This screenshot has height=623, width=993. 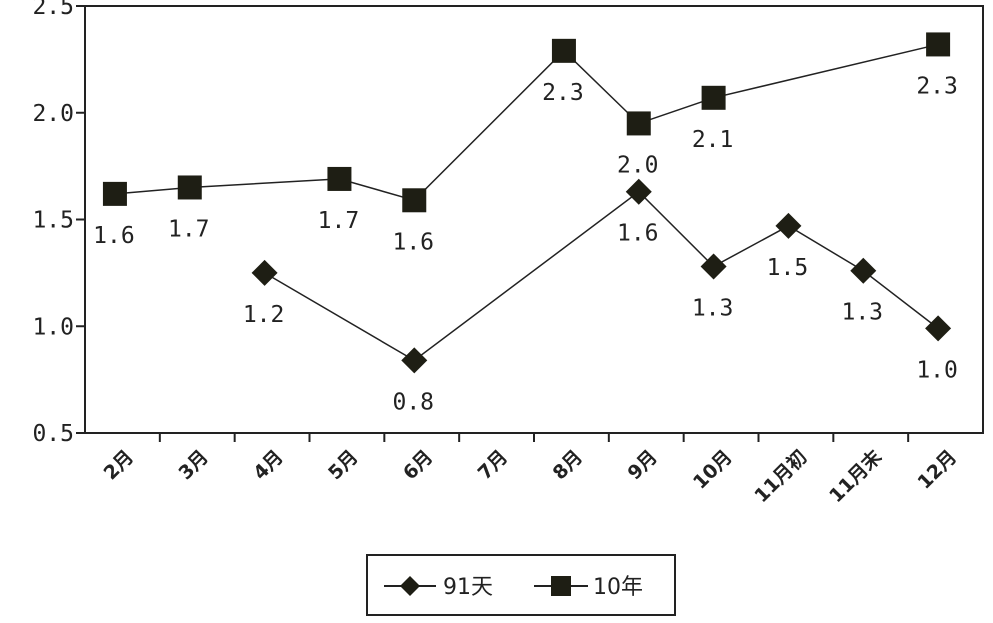 What do you see at coordinates (268, 465) in the screenshot?
I see `x-tick-label: 4月` at bounding box center [268, 465].